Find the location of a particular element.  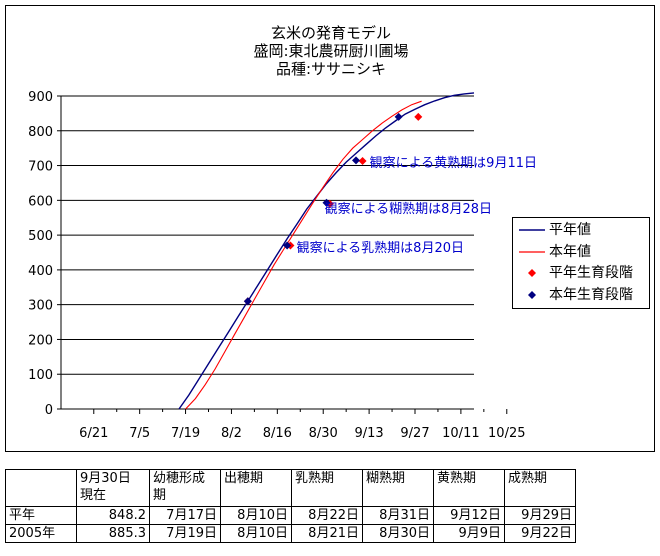

table-header-cell is located at coordinates (41, 488).